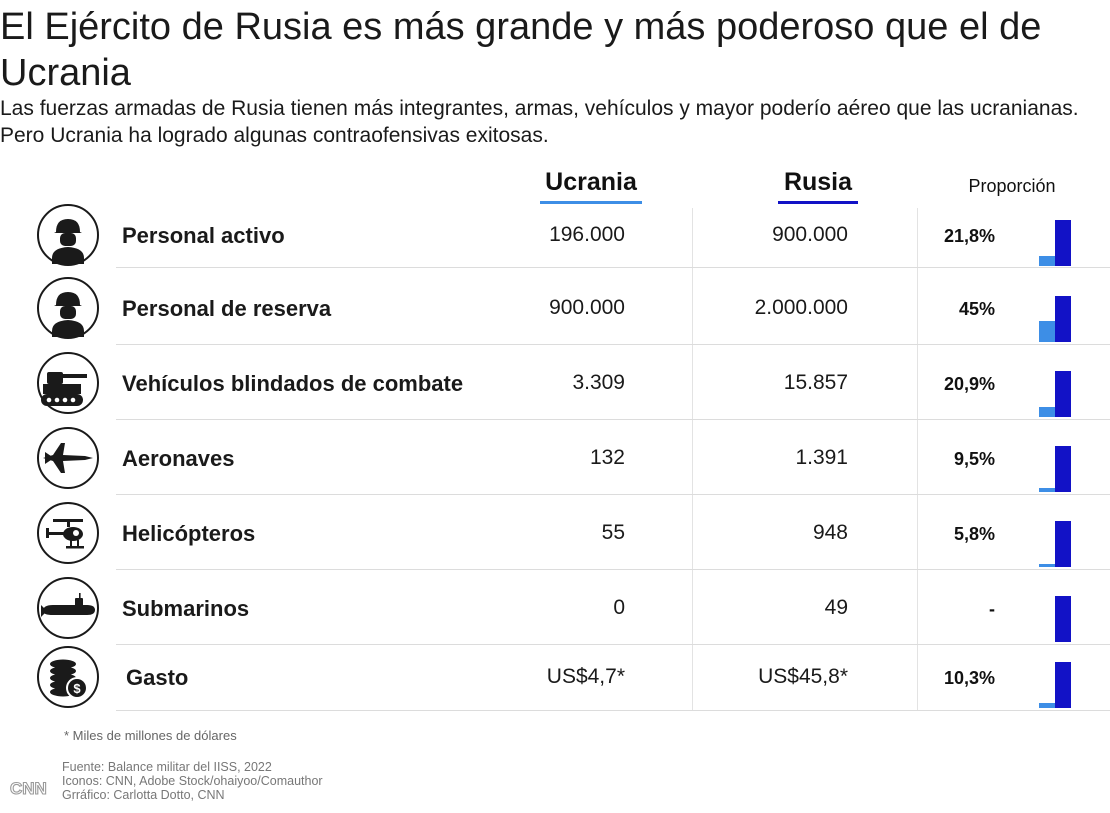 The image size is (1110, 813). What do you see at coordinates (227, 308) in the screenshot?
I see `row-label: Personal de reserva` at bounding box center [227, 308].